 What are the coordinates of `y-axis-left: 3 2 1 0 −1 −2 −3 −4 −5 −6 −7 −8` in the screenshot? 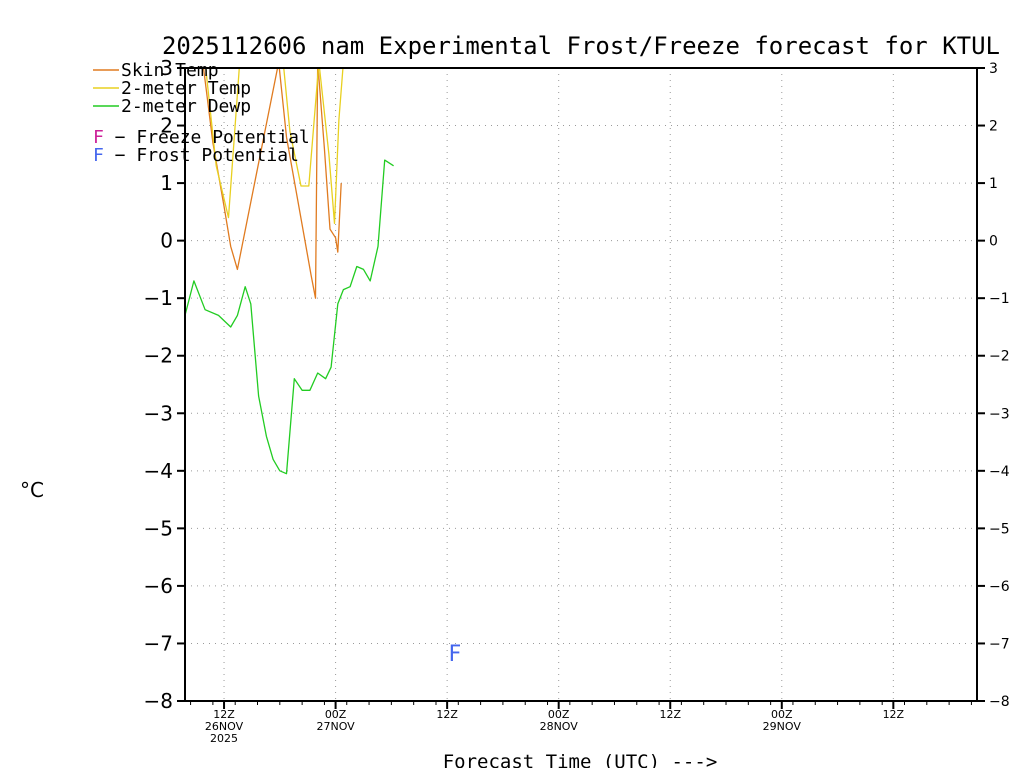 It's located at (164, 384).